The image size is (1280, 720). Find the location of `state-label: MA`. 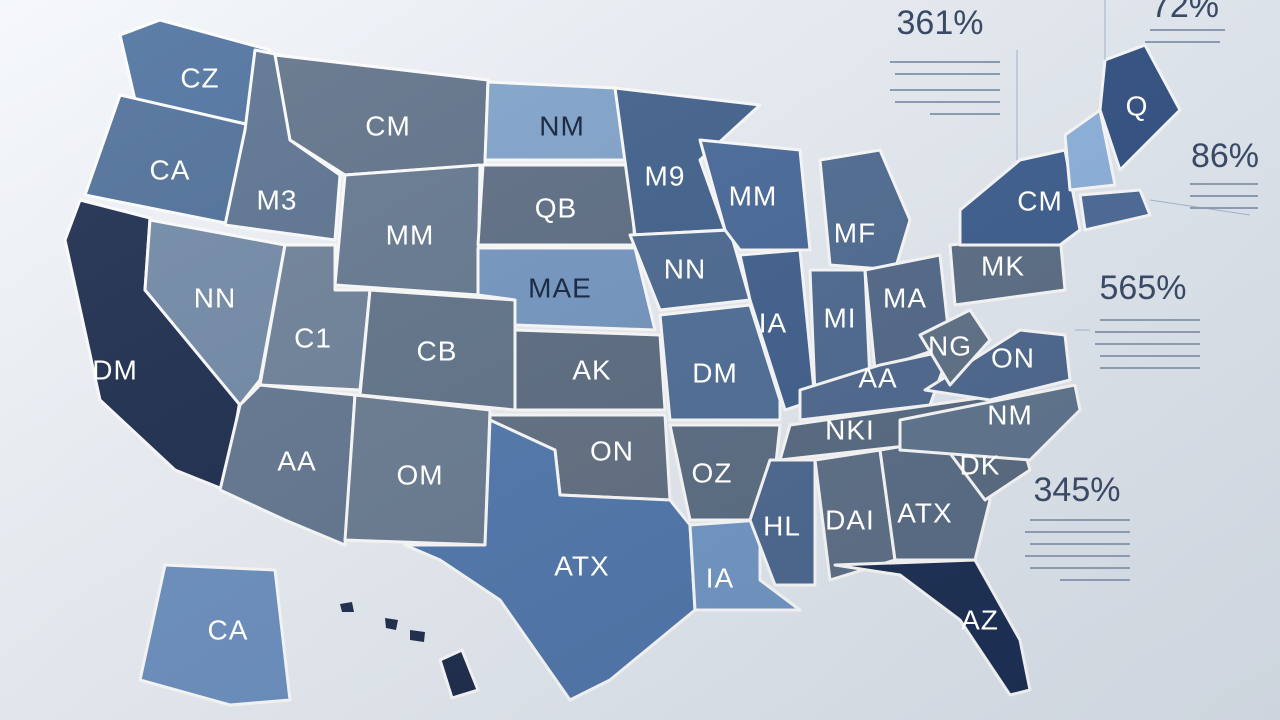

state-label: MA is located at coordinates (905, 297).